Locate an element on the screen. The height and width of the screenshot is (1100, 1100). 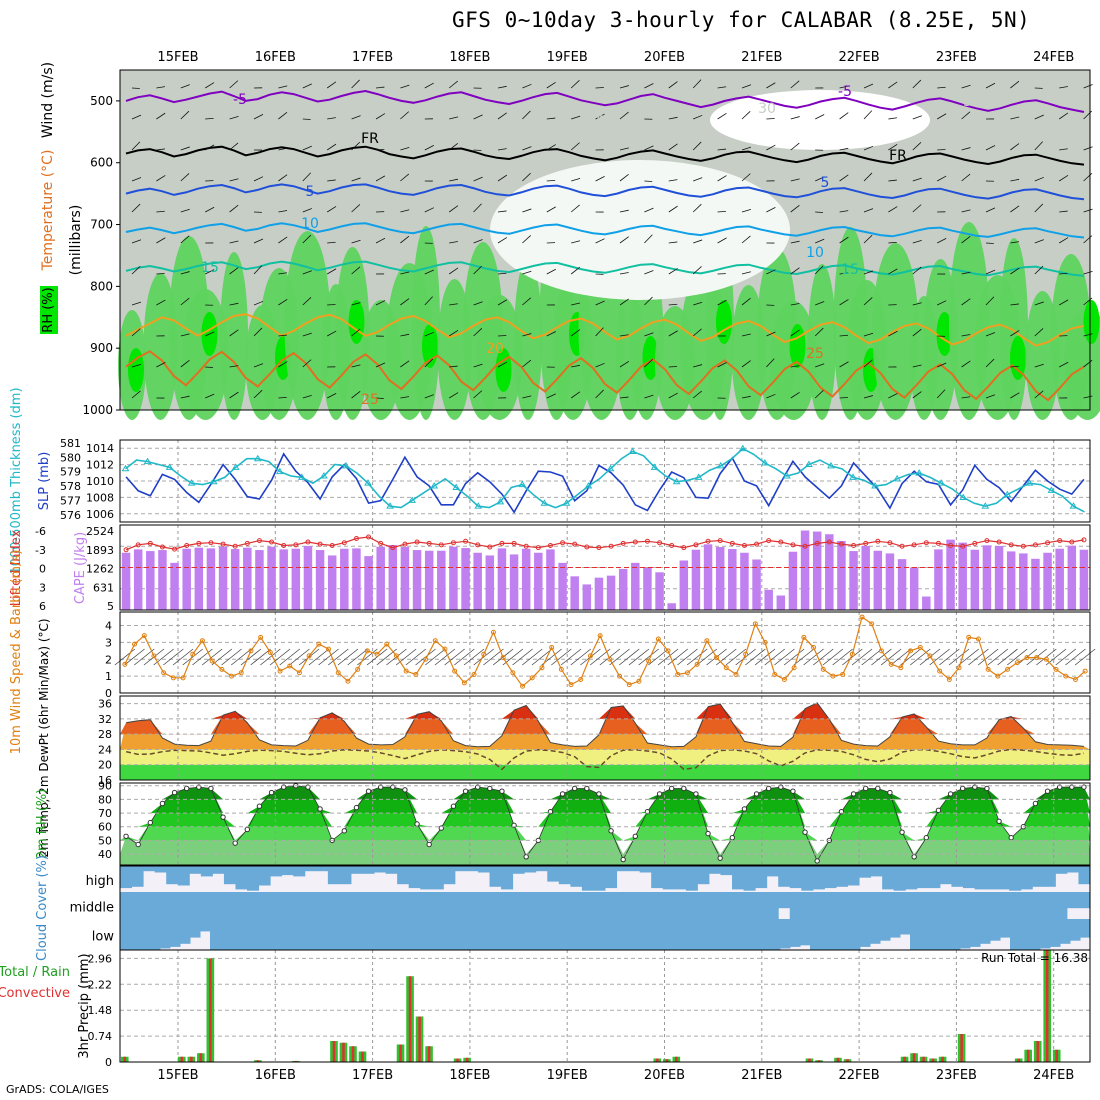
precip-tick-label: 1.48 is located at coordinates (100, 1010).